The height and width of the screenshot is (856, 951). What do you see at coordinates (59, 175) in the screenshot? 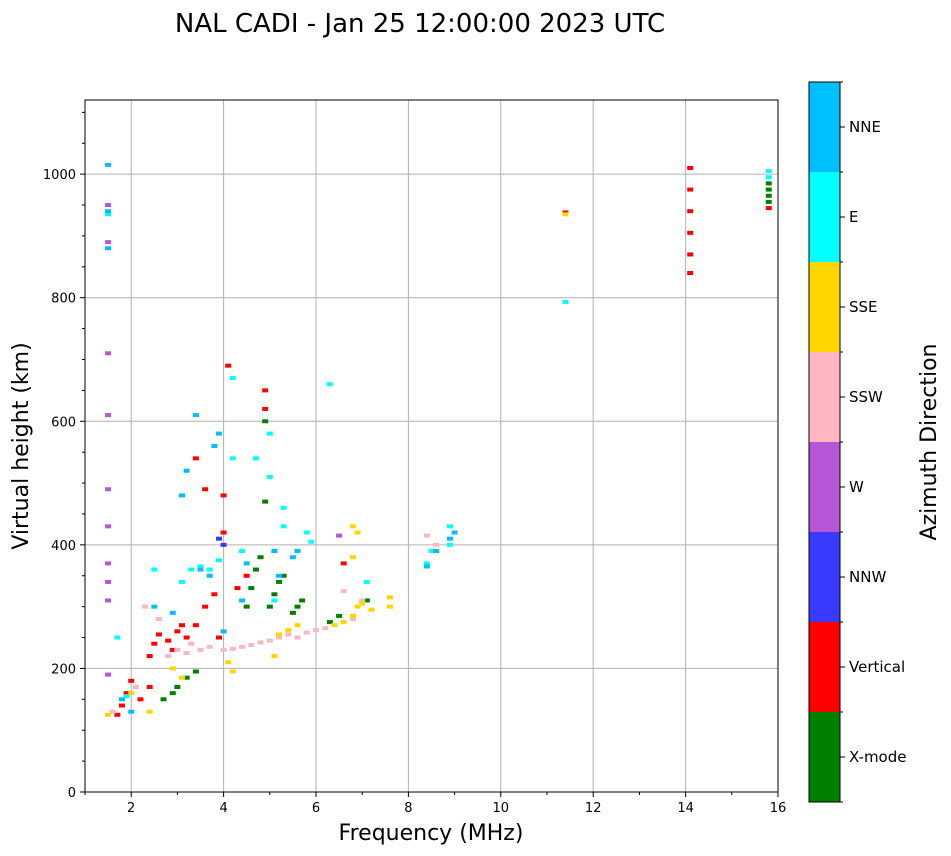
I see `y-tick-label: 1000` at bounding box center [59, 175].